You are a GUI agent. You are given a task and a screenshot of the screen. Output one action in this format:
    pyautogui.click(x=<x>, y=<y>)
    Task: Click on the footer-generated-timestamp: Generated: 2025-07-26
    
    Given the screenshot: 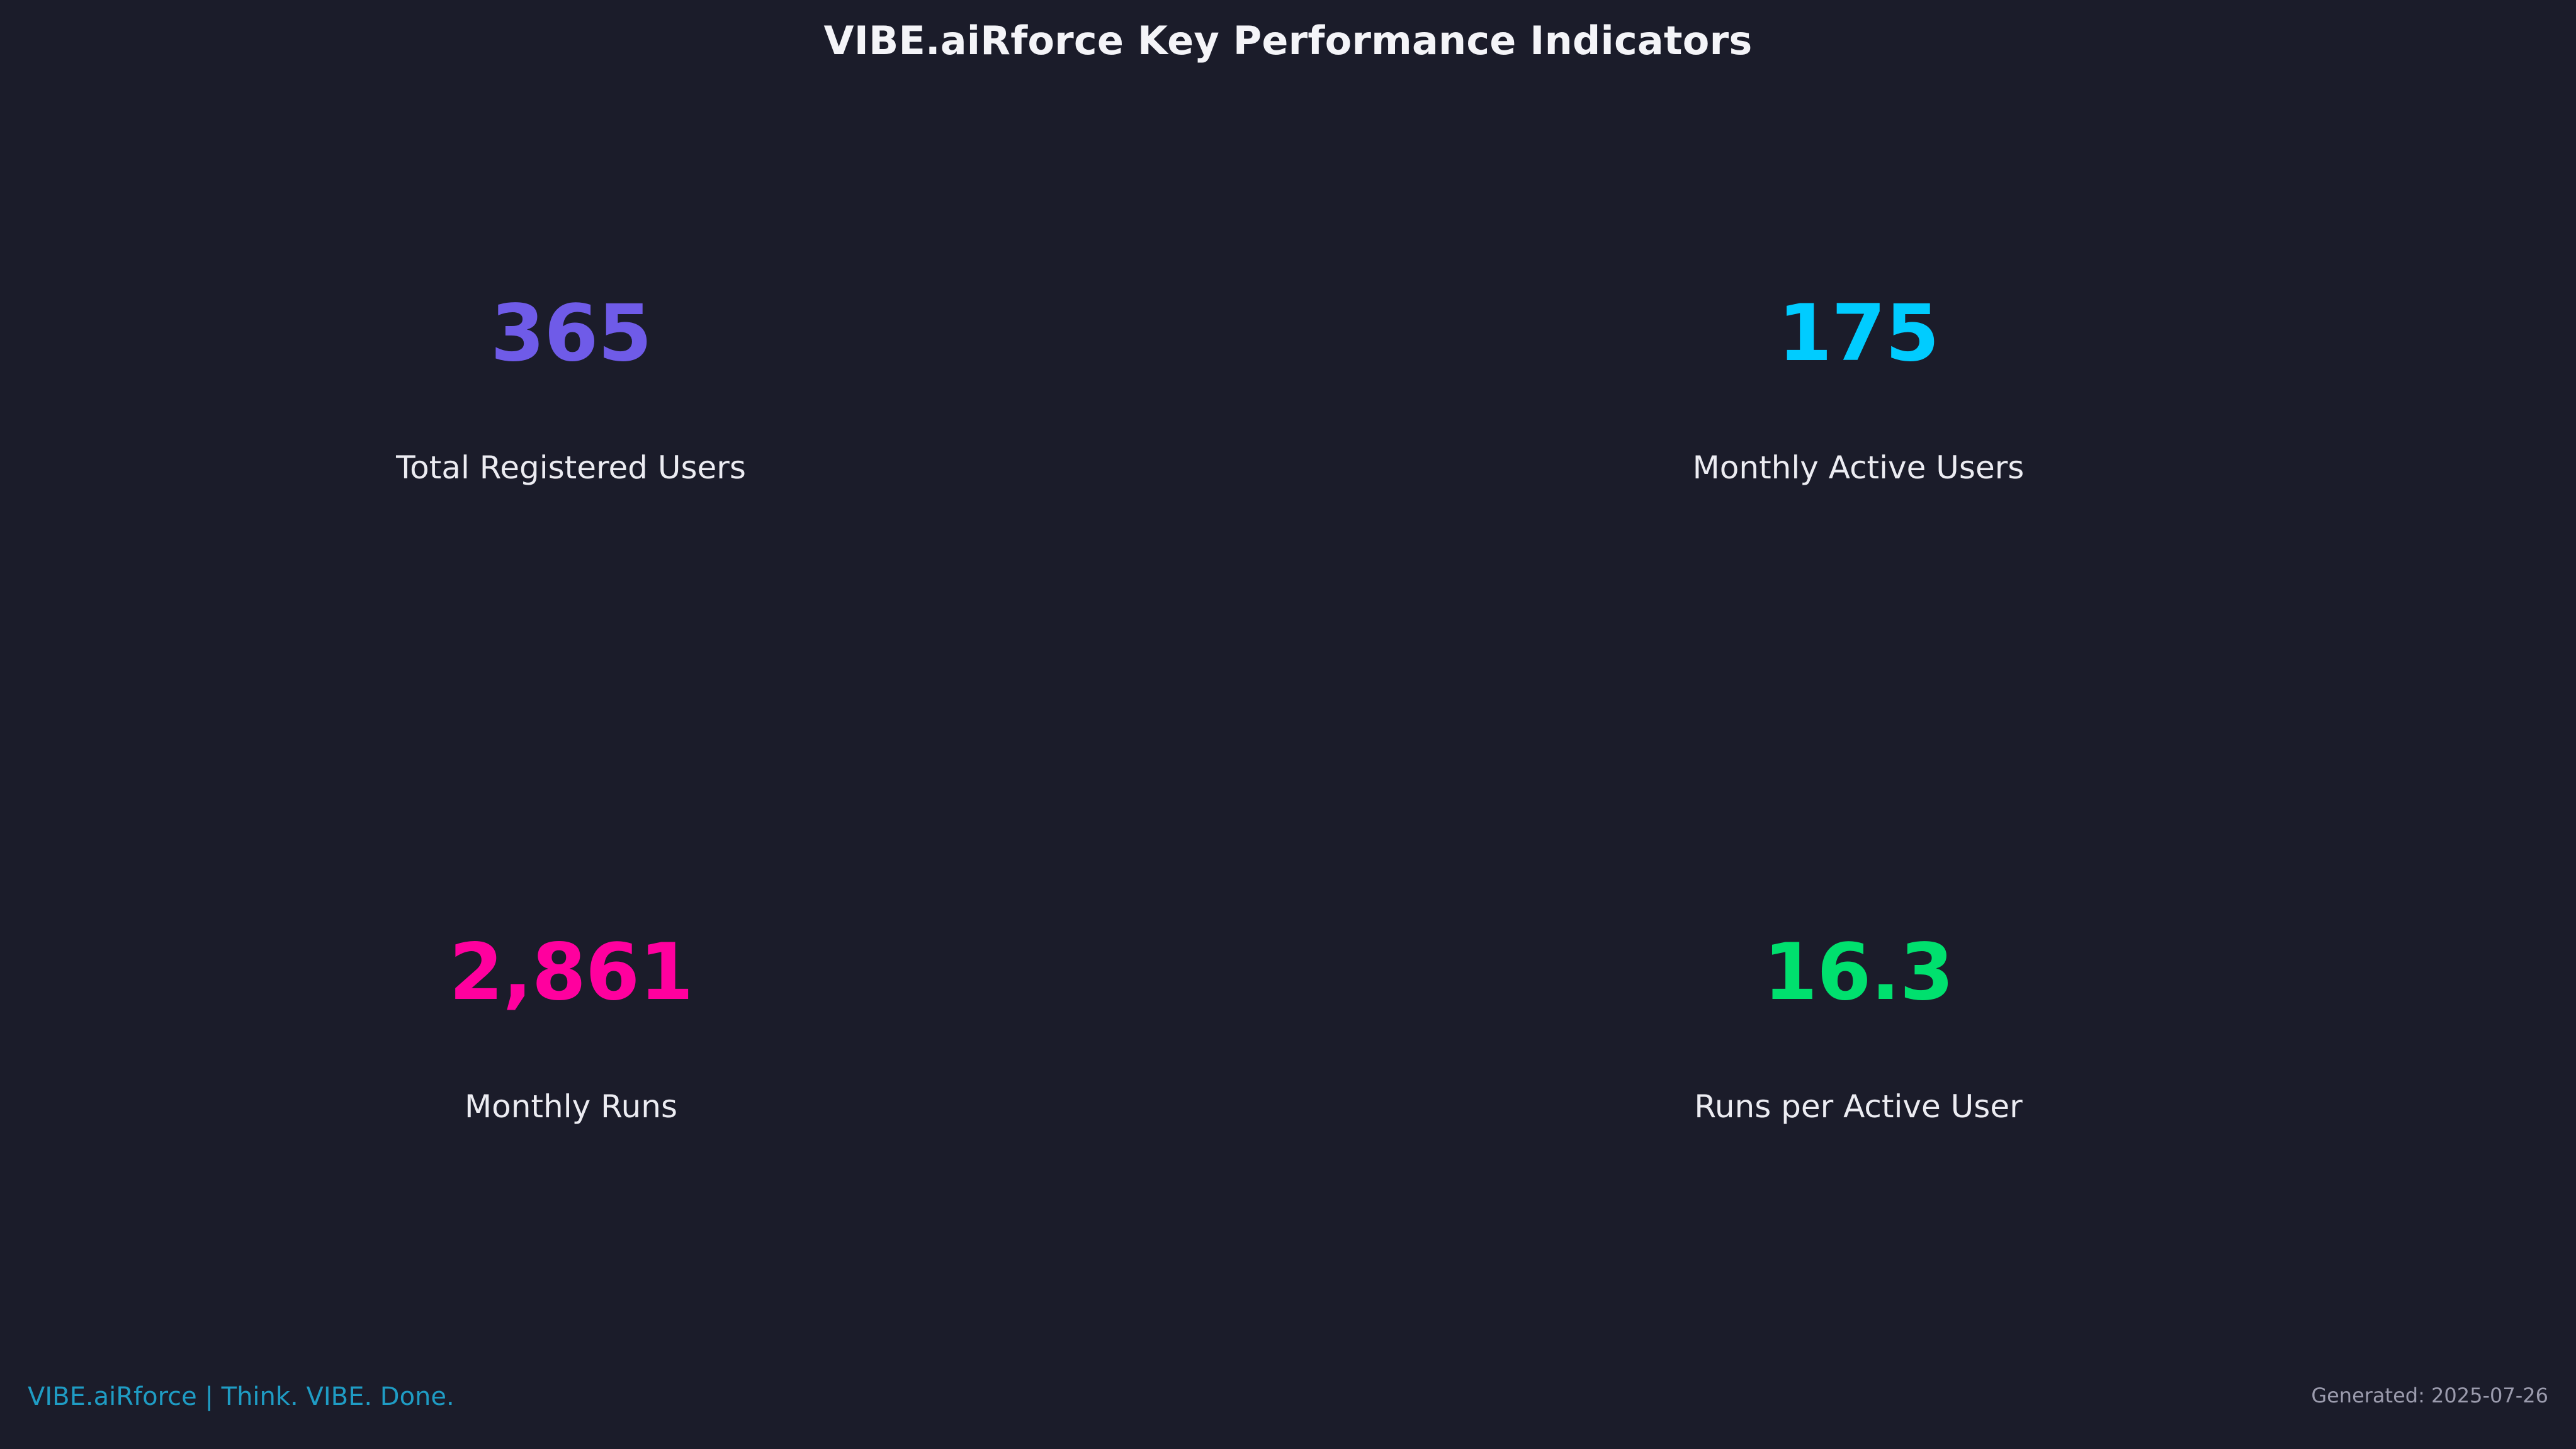 What is the action you would take?
    pyautogui.click(x=2429, y=1395)
    